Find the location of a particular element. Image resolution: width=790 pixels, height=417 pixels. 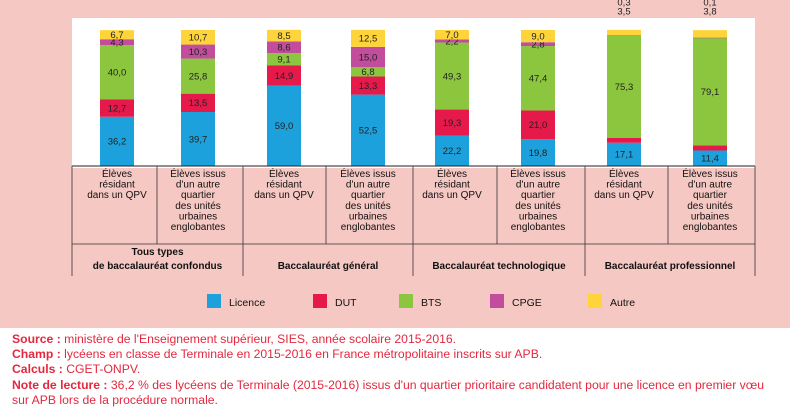

group-label: Baccalauréat général is located at coordinates (328, 266).